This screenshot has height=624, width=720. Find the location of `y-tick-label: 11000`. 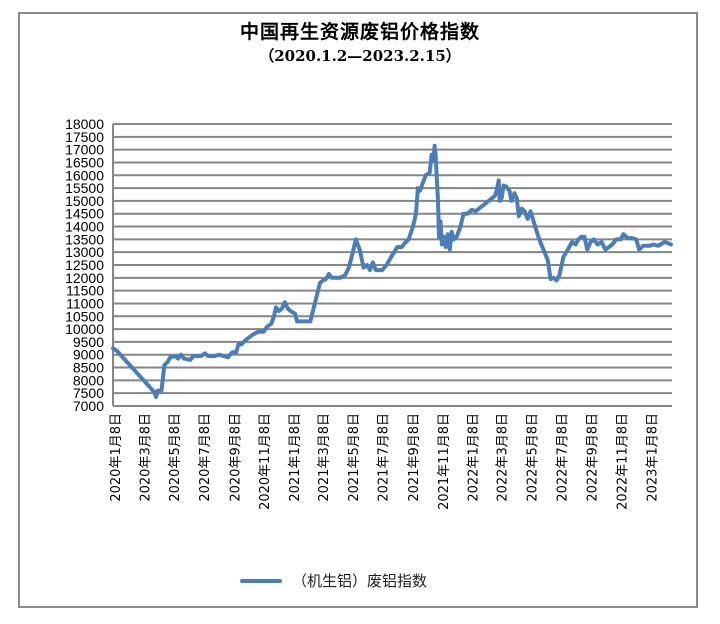

y-tick-label: 11000 is located at coordinates (85, 303).